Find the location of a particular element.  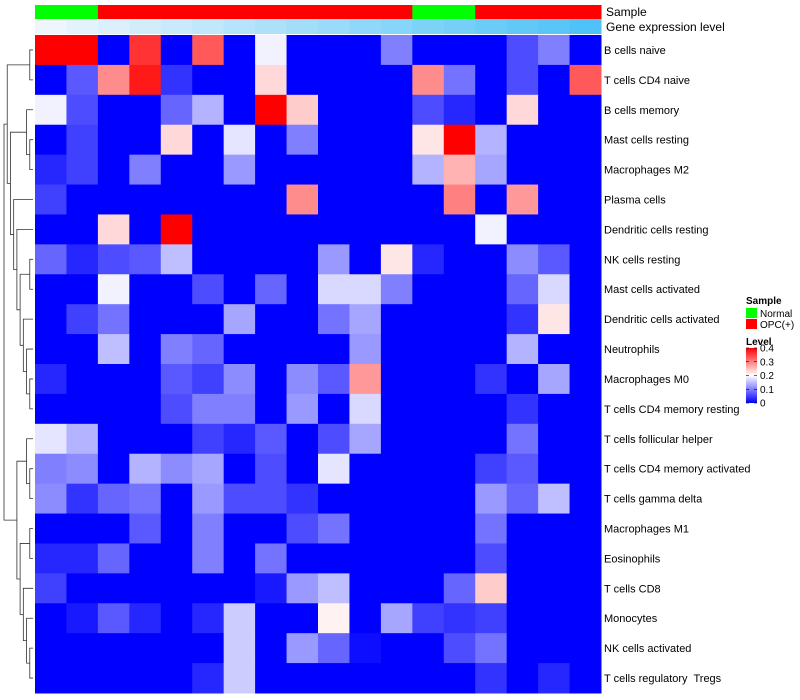

row-label: T cells CD4 memory resting is located at coordinates (672, 410).